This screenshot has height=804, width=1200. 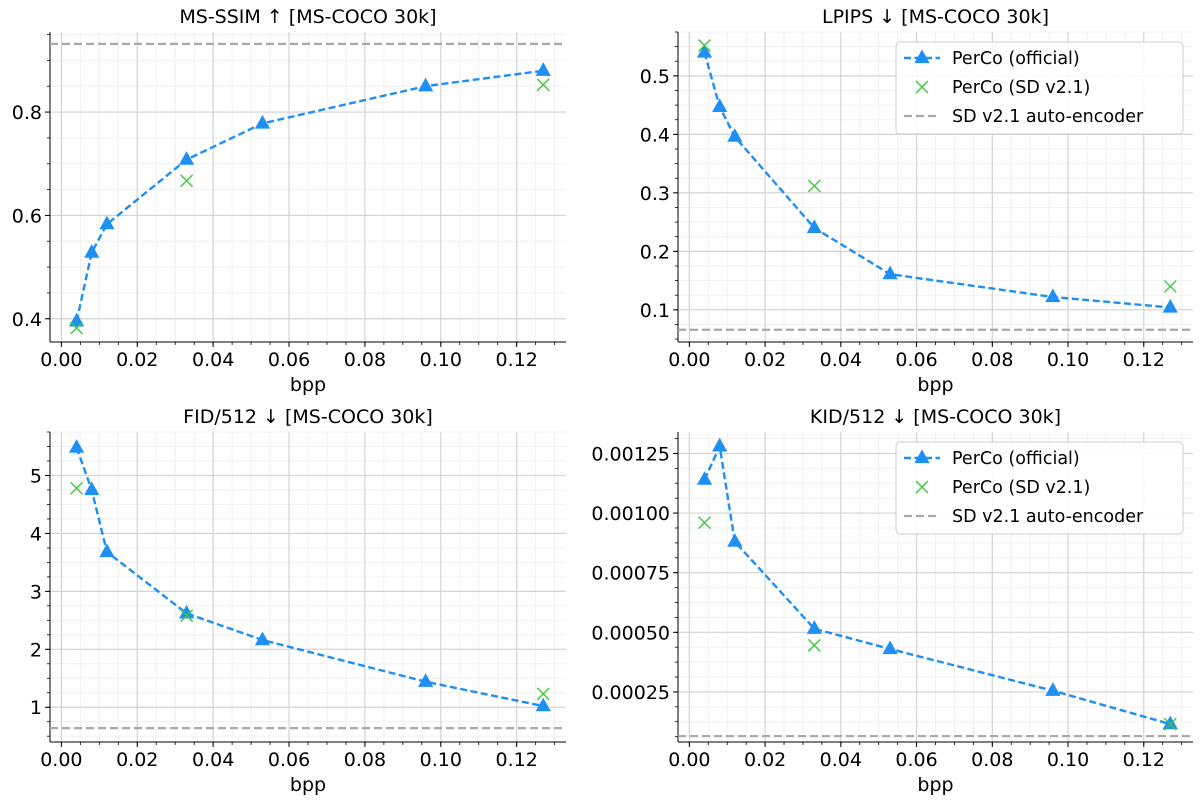 I want to click on y-tick-label: 0.6, so click(x=27, y=216).